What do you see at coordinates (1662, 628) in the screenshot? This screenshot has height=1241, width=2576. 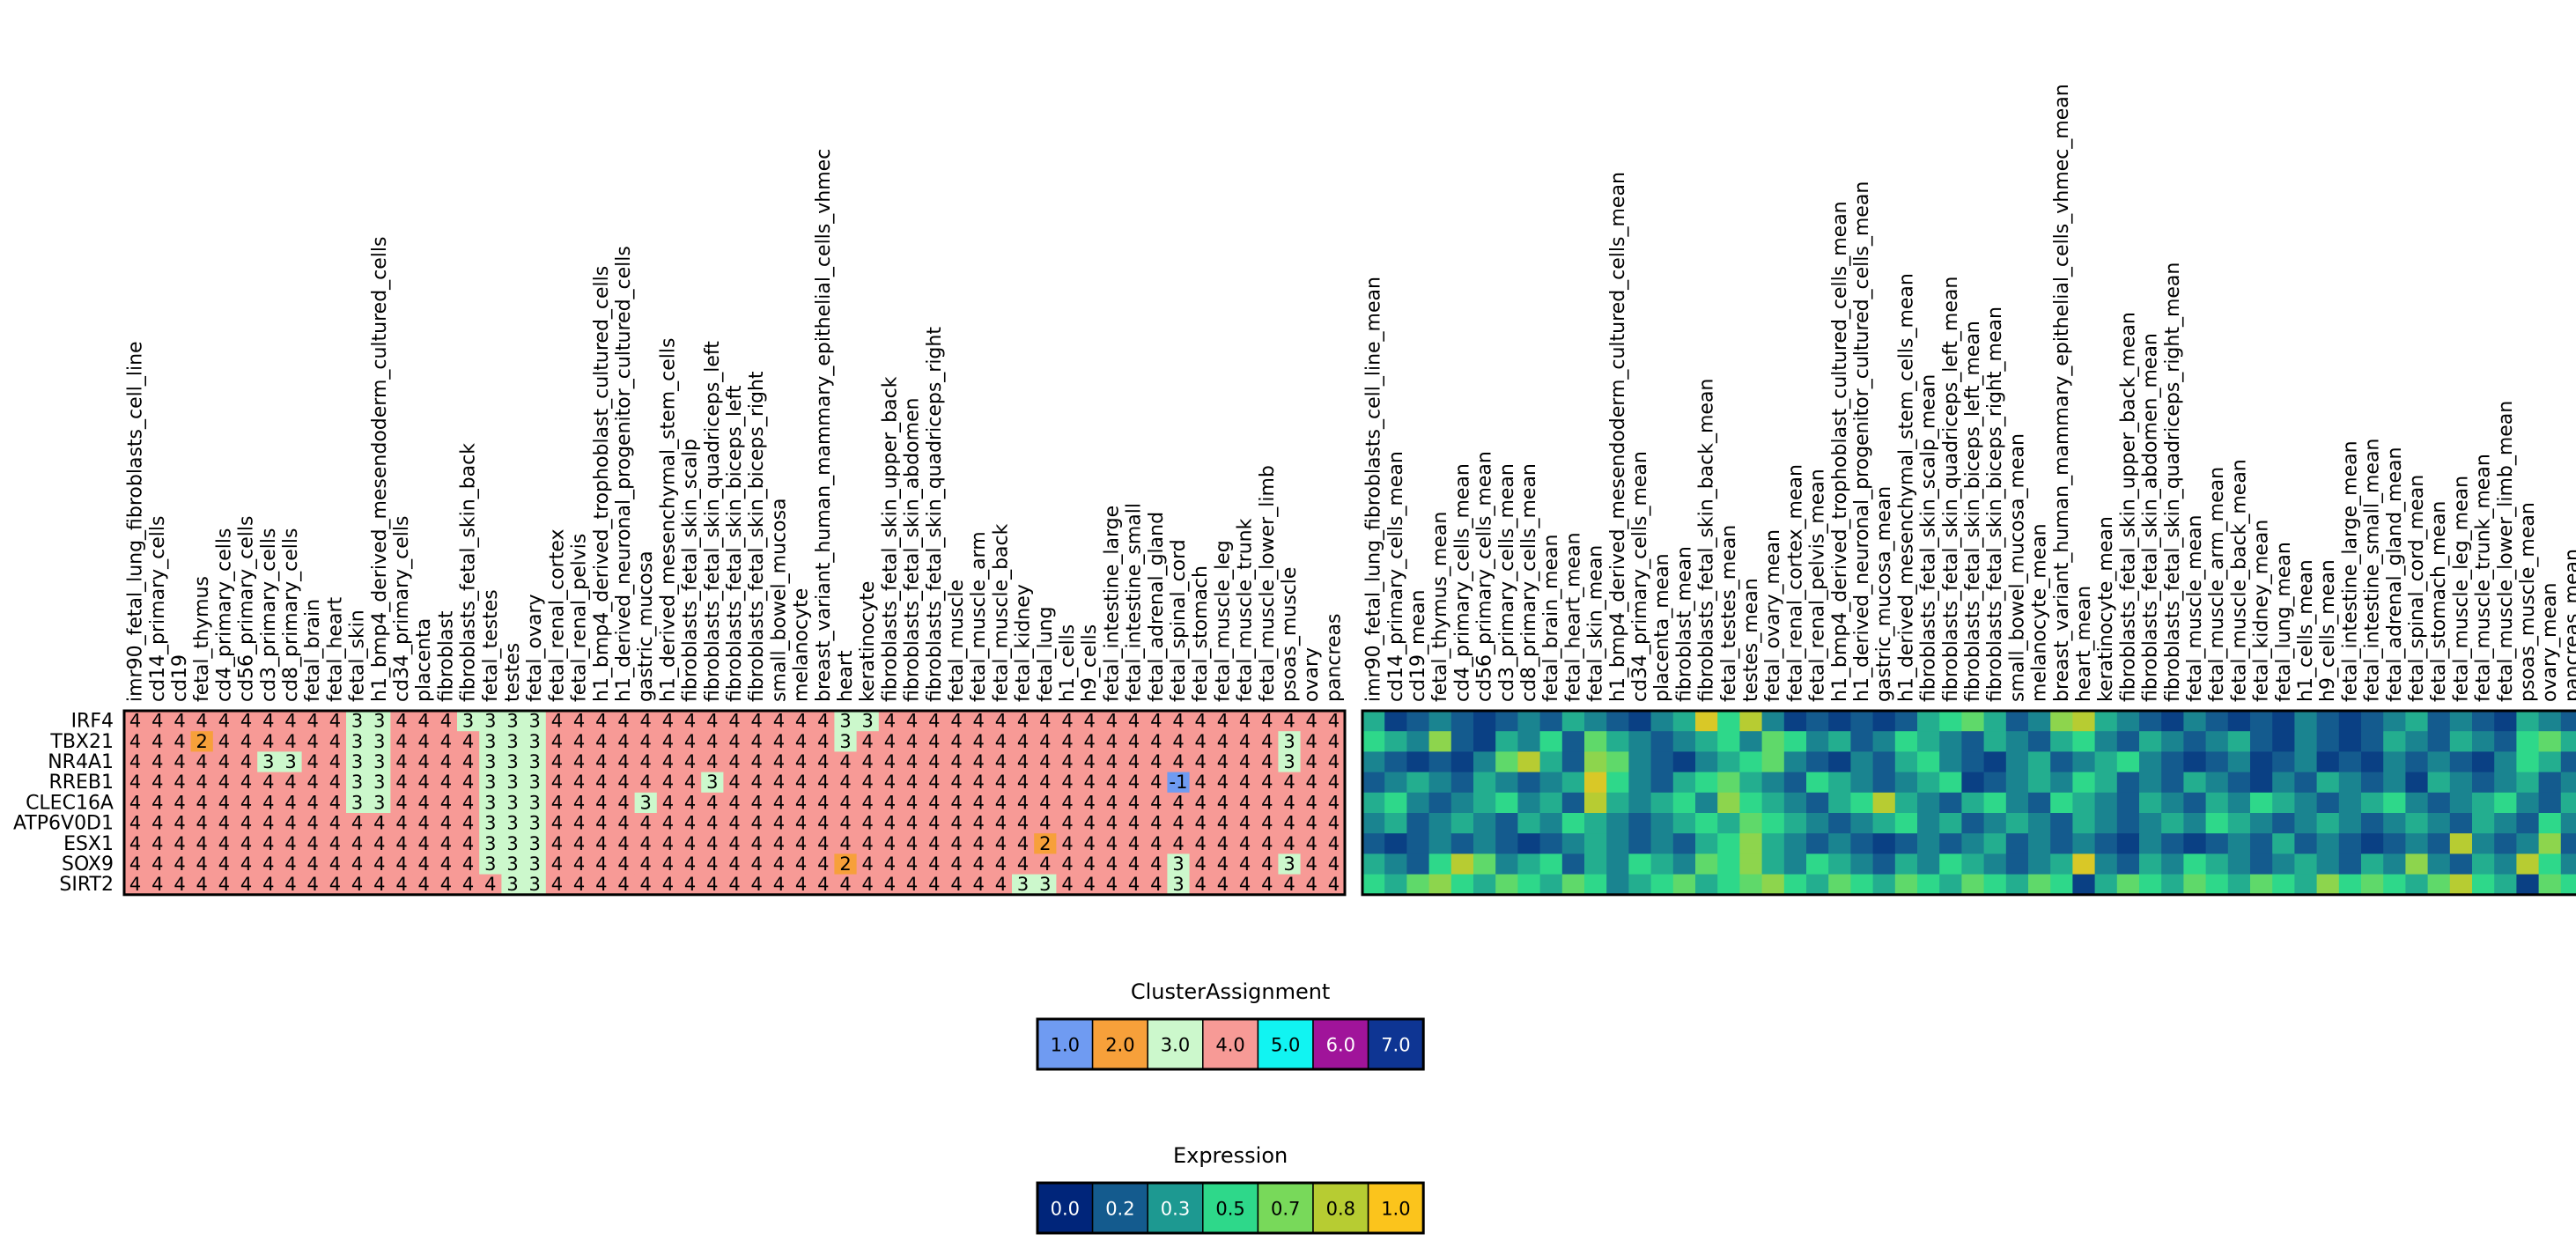 I see `column-label: placenta_mean` at bounding box center [1662, 628].